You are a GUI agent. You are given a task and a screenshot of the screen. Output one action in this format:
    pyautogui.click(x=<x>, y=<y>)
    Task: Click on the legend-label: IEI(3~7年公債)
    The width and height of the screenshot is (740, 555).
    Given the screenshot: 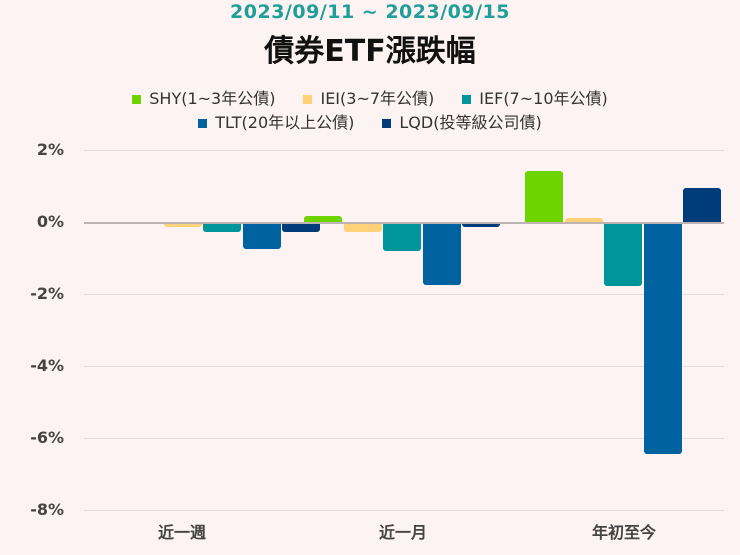 What is the action you would take?
    pyautogui.click(x=377, y=98)
    